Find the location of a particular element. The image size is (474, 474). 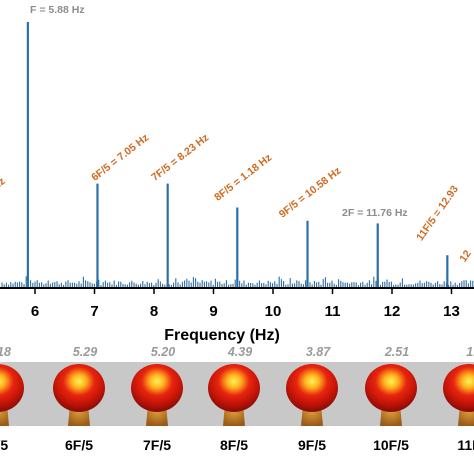

topography-map: 1.9 11F is located at coordinates (458, 399).